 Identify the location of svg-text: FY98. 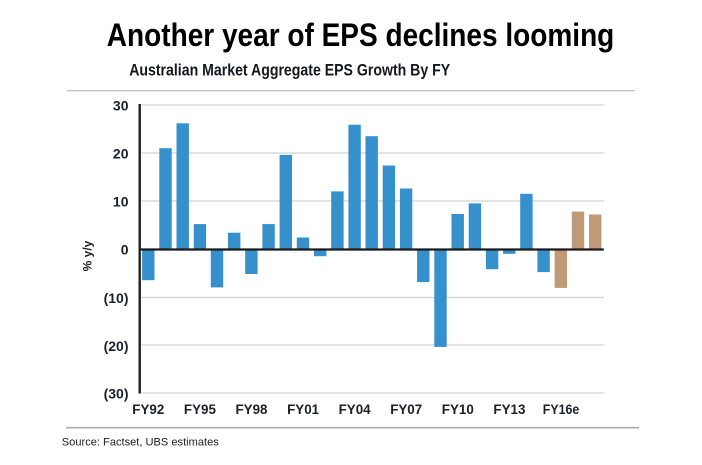
(252, 409).